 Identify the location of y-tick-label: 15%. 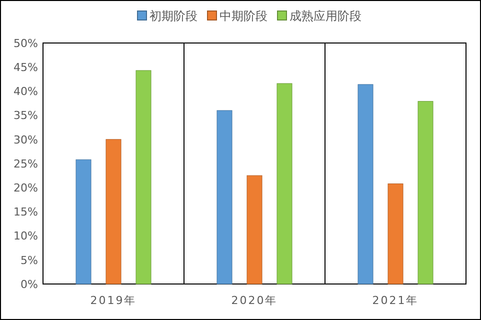
(26, 212).